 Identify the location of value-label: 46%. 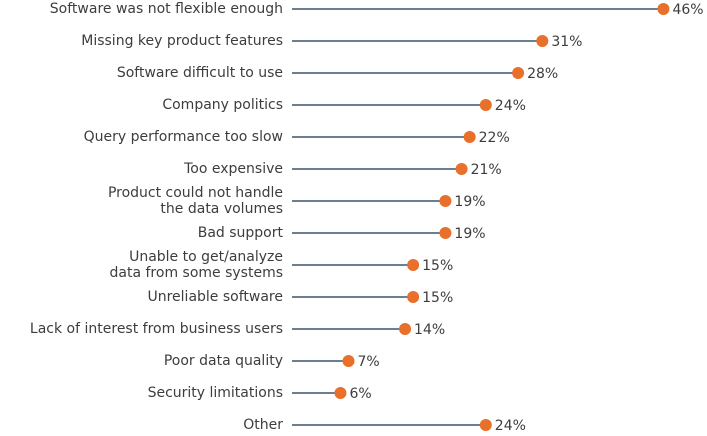
(687, 10).